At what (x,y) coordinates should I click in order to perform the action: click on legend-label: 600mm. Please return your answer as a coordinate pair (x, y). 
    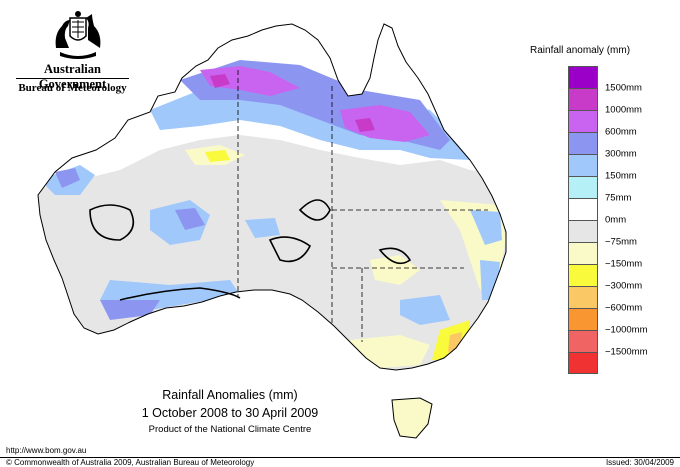
    Looking at the image, I should click on (621, 132).